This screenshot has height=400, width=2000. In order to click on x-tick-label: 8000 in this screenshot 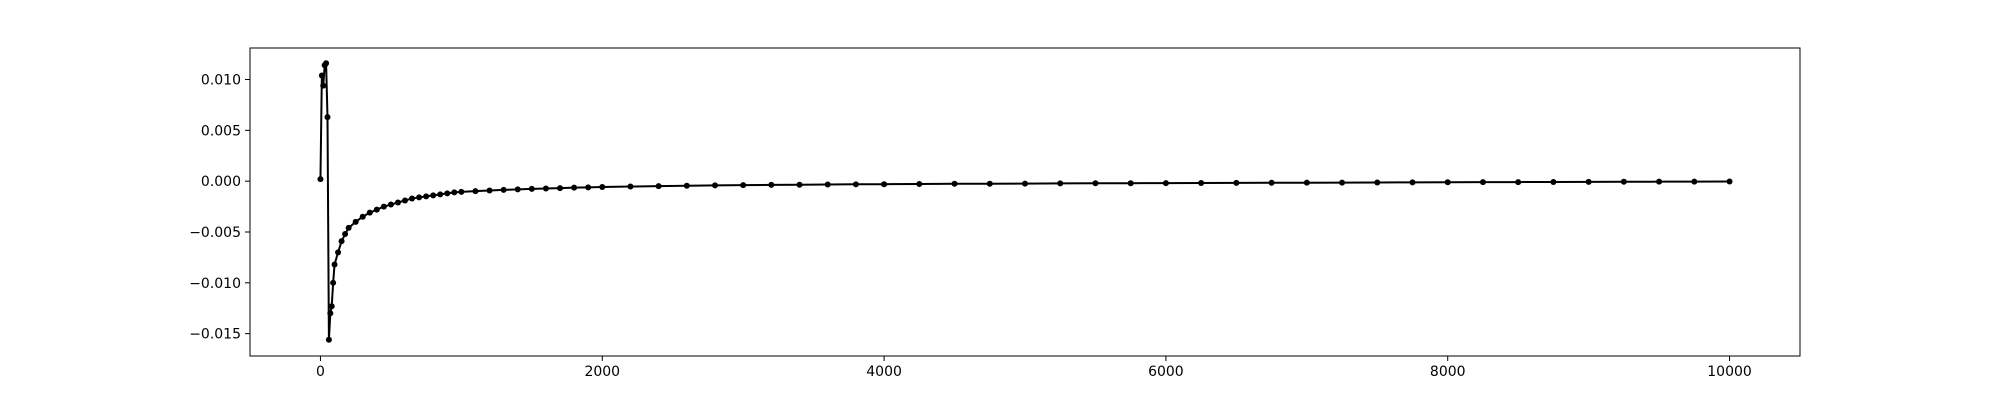, I will do `click(1448, 372)`.